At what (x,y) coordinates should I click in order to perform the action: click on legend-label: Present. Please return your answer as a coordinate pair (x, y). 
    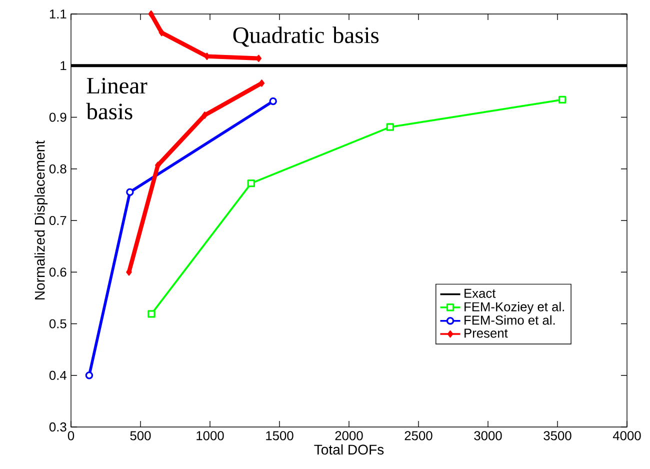
    Looking at the image, I should click on (486, 333).